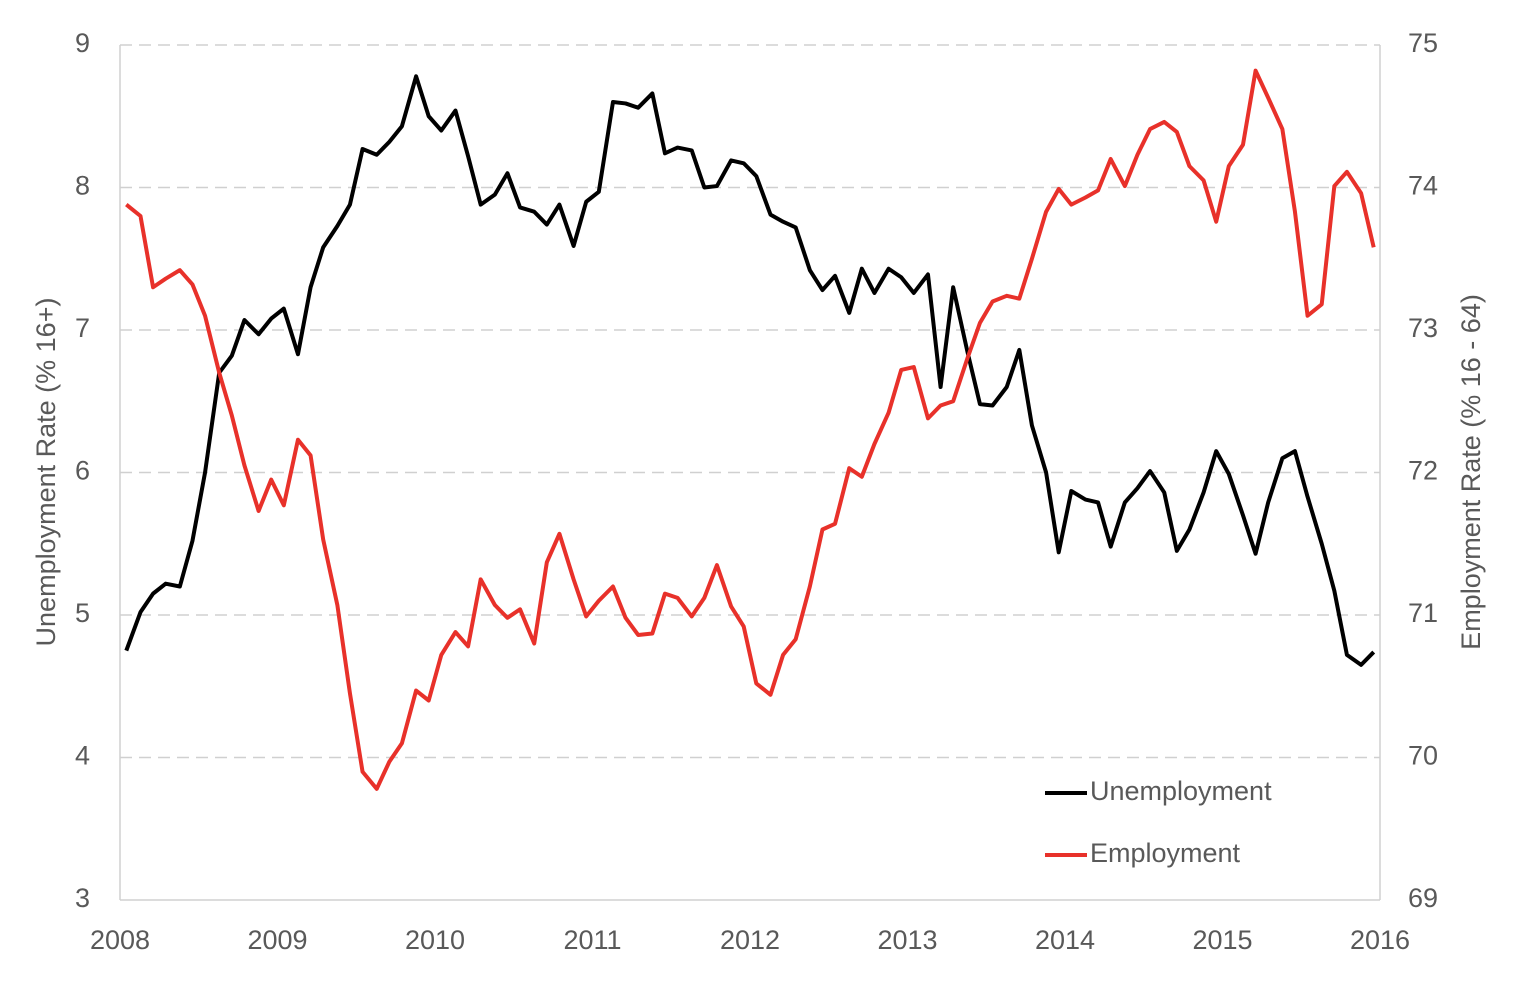  I want to click on x-tick-label: 2016, so click(1380, 940).